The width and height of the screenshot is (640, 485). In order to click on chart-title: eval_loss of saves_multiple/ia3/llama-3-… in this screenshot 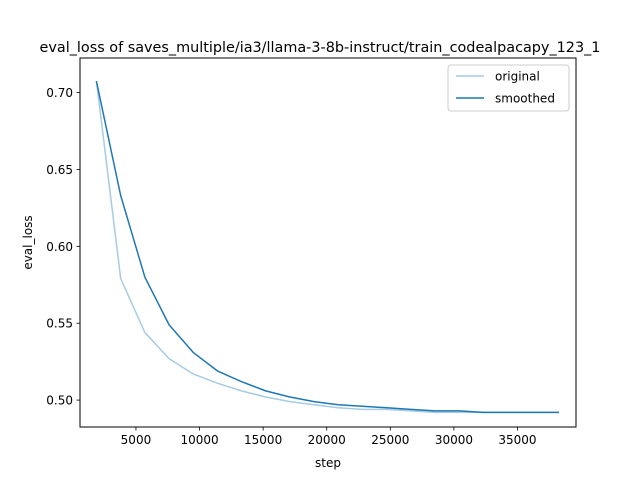, I will do `click(320, 48)`.